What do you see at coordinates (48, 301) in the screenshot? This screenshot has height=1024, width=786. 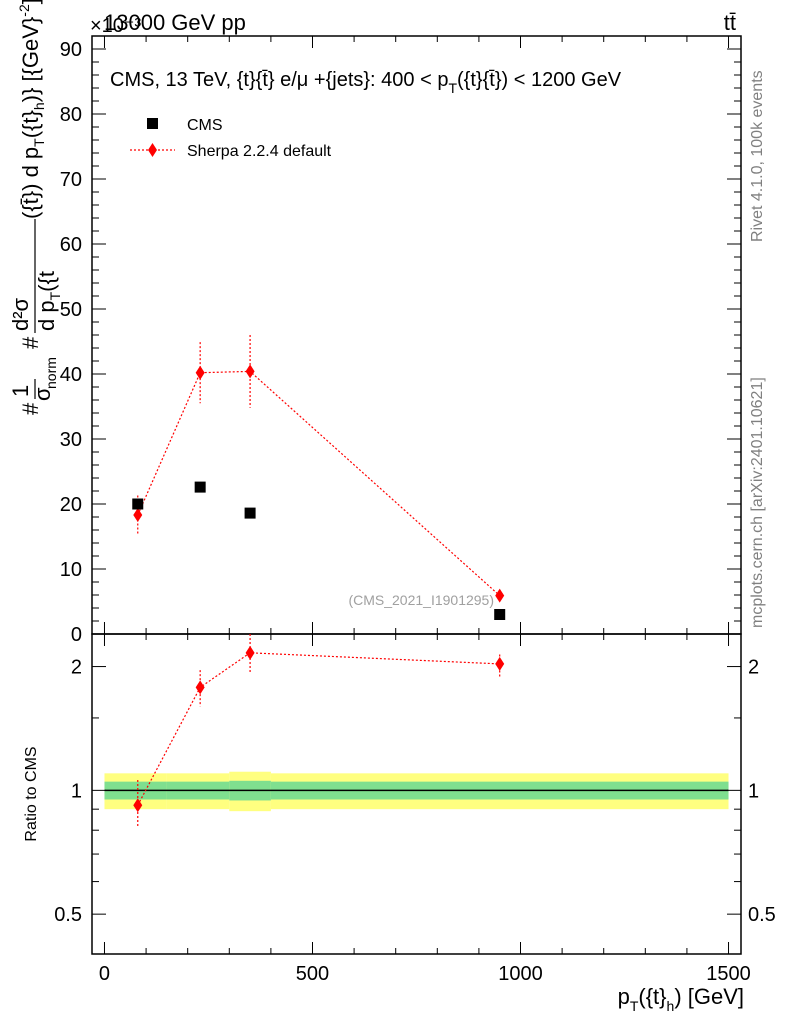 I see `svg-text: d pT({t` at bounding box center [48, 301].